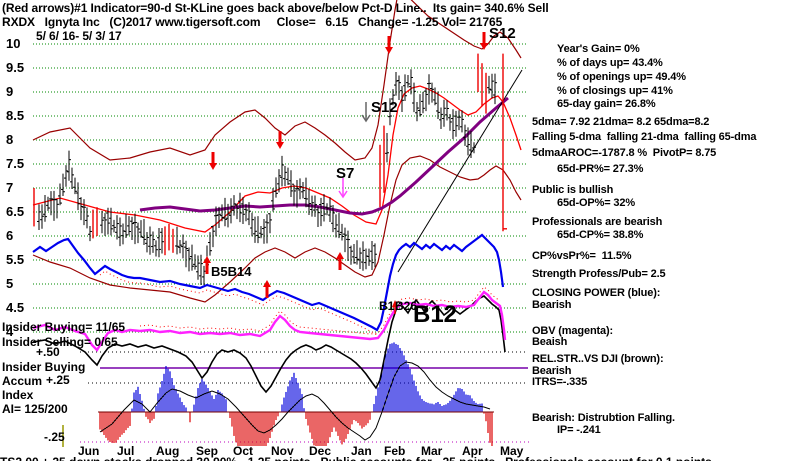 The width and height of the screenshot is (800, 461). I want to click on stat-line: 65d-PR%= 27.3%, so click(600, 169).